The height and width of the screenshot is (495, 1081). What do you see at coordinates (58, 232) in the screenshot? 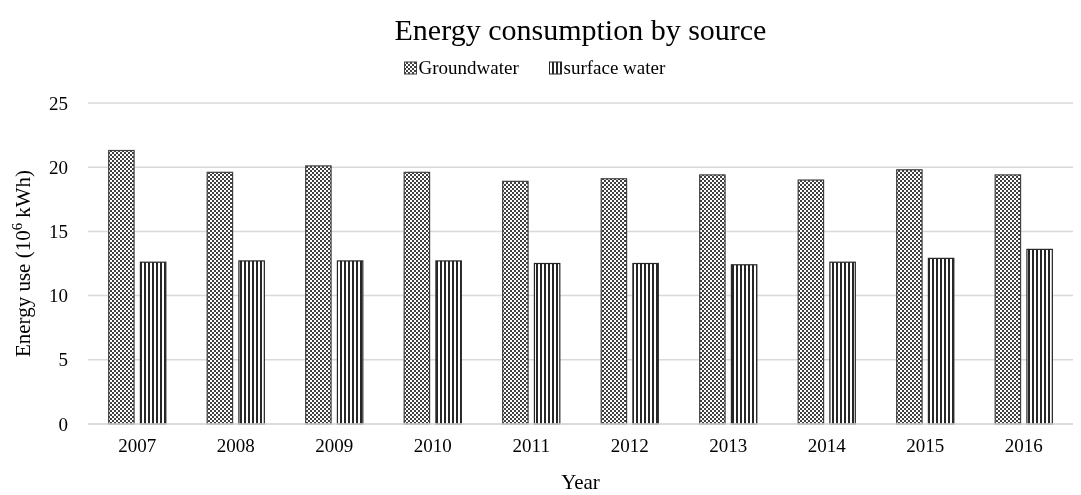
I see `y-tick-label: 15` at bounding box center [58, 232].